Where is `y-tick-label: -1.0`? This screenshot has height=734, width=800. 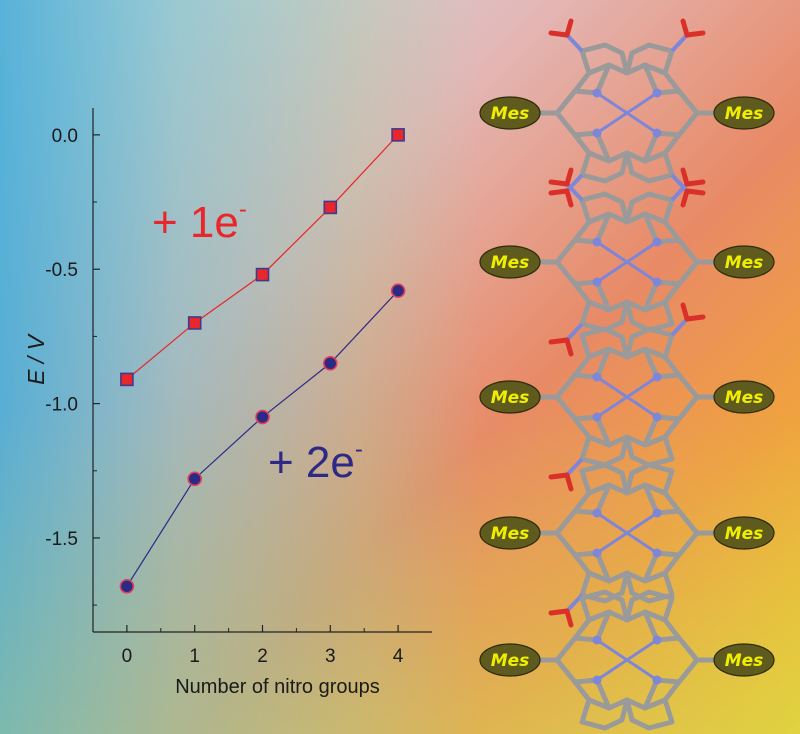
y-tick-label: -1.0 is located at coordinates (61, 405).